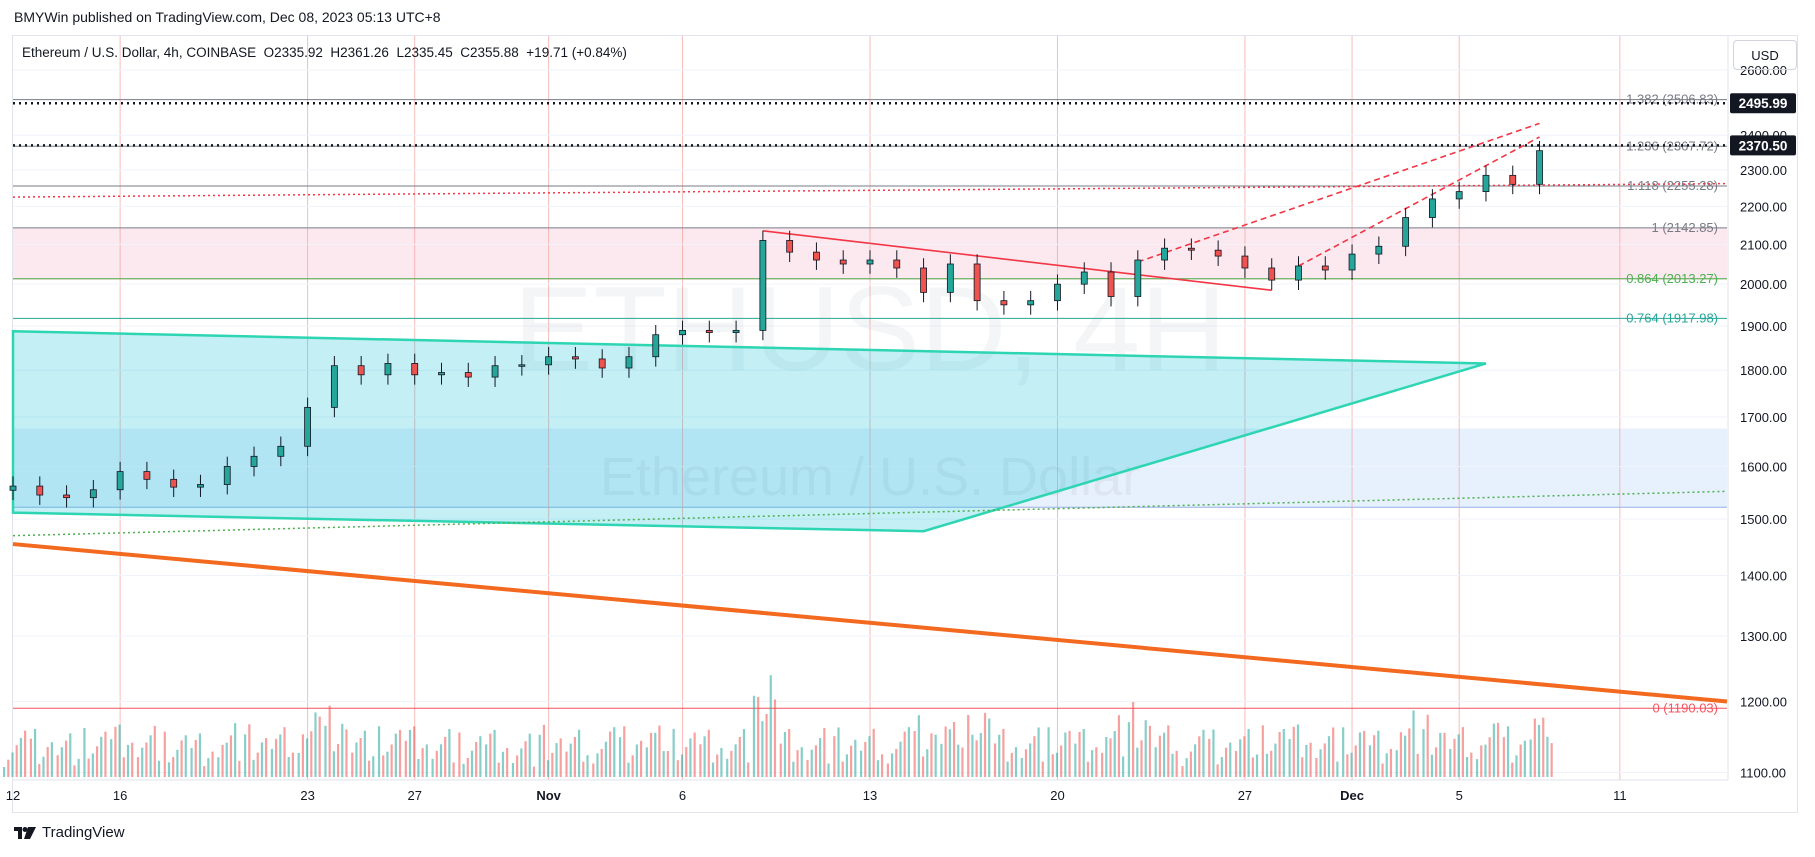 The image size is (1815, 857). What do you see at coordinates (1763, 701) in the screenshot?
I see `price-tick-label: 1200.00` at bounding box center [1763, 701].